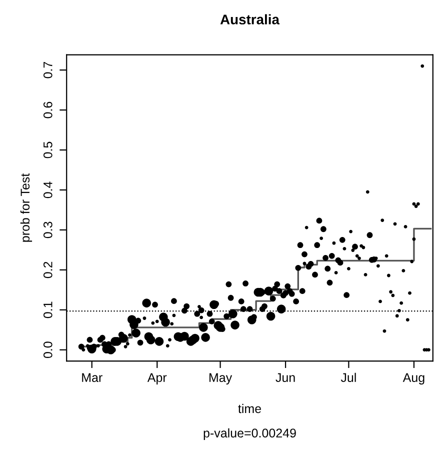 The width and height of the screenshot is (444, 457). What do you see at coordinates (47, 190) in the screenshot?
I see `y-tick-label: 0.4` at bounding box center [47, 190].